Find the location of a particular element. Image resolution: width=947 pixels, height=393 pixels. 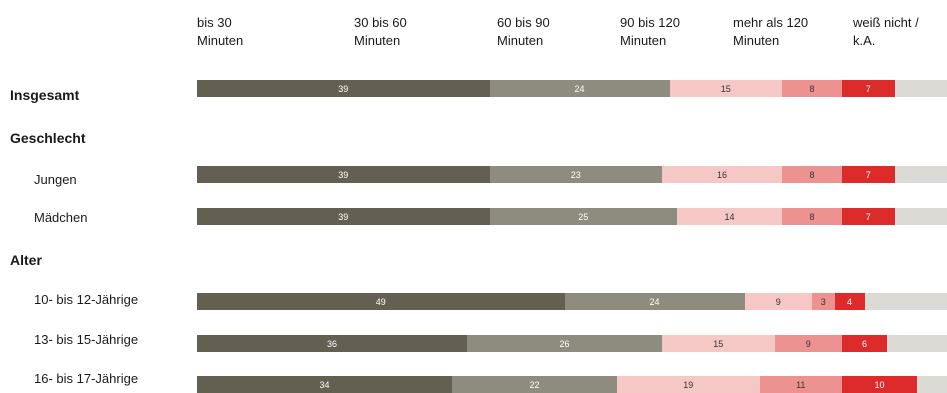

legend-entry-3: 60 bis 90 Minuten is located at coordinates (523, 32).